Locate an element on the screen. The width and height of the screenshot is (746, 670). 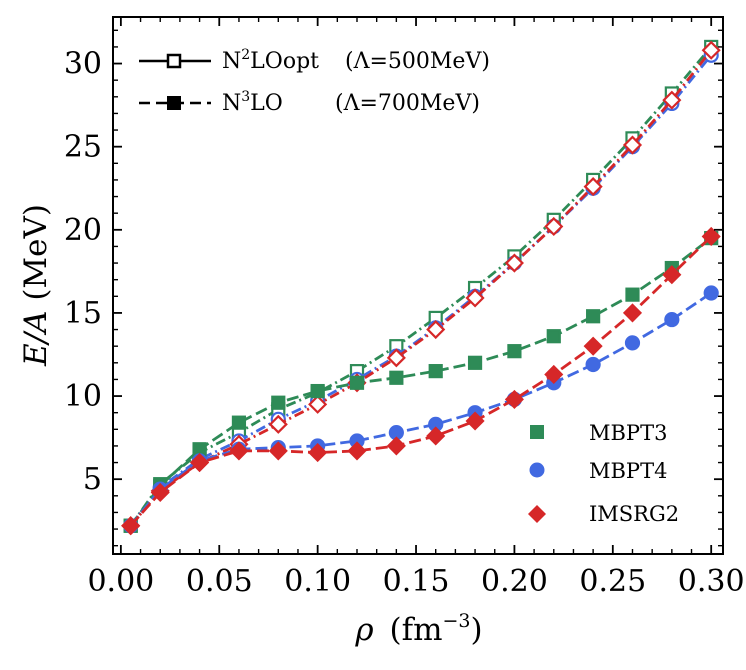
legend-label-mbpt4: MBPT4 is located at coordinates (628, 471).